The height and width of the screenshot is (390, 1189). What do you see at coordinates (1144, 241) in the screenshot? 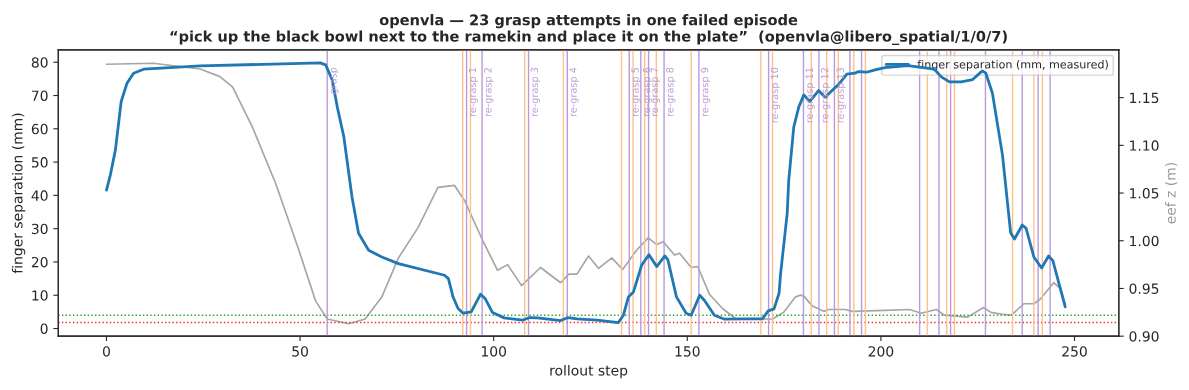
I see `y2-tick-label: 1.00` at bounding box center [1144, 241].